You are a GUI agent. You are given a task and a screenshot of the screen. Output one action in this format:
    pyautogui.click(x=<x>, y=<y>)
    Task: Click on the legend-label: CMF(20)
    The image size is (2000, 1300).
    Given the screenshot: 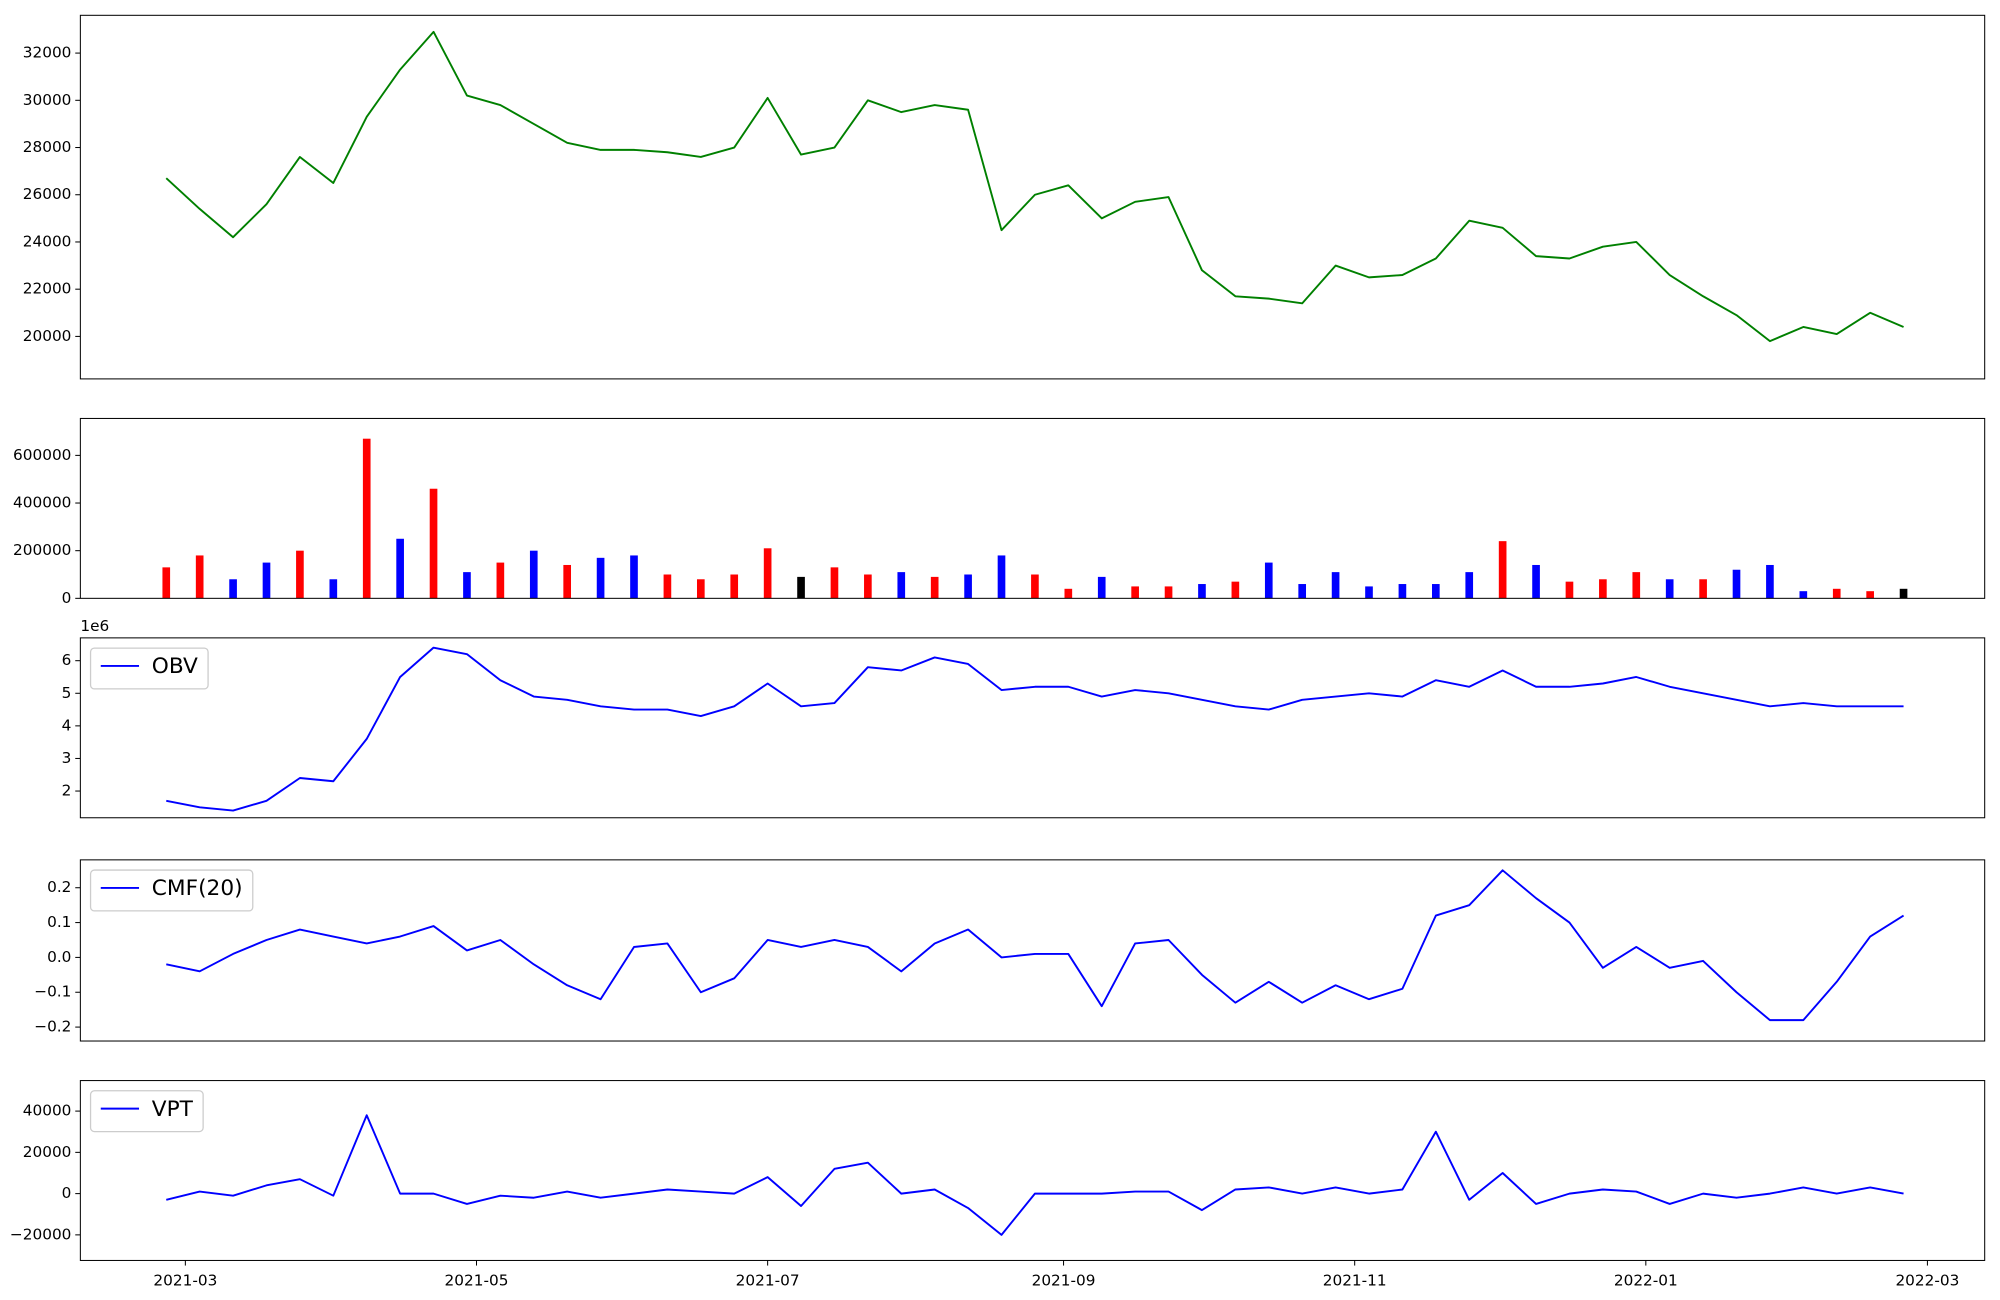 What is the action you would take?
    pyautogui.click(x=197, y=888)
    